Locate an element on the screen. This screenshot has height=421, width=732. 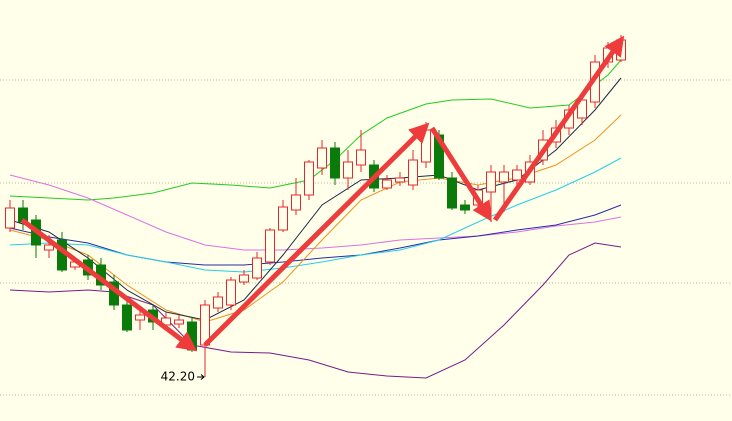
indicator-line is located at coordinates (315, 235).